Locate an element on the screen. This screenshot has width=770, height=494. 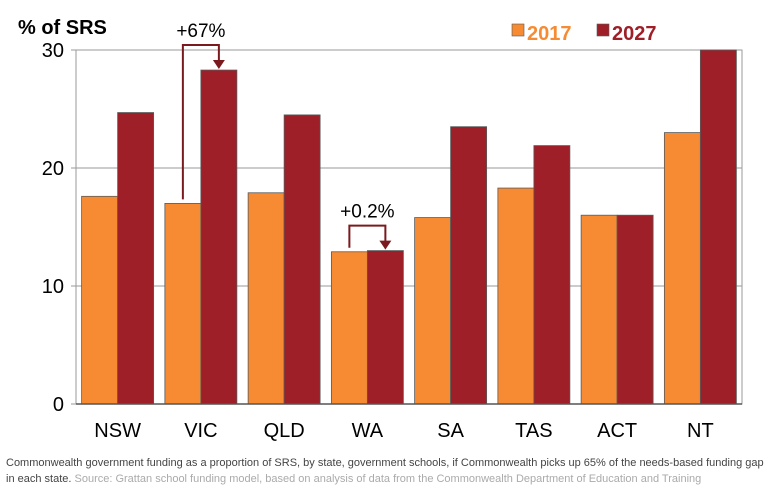
x-tick-label: NSW is located at coordinates (117, 431).